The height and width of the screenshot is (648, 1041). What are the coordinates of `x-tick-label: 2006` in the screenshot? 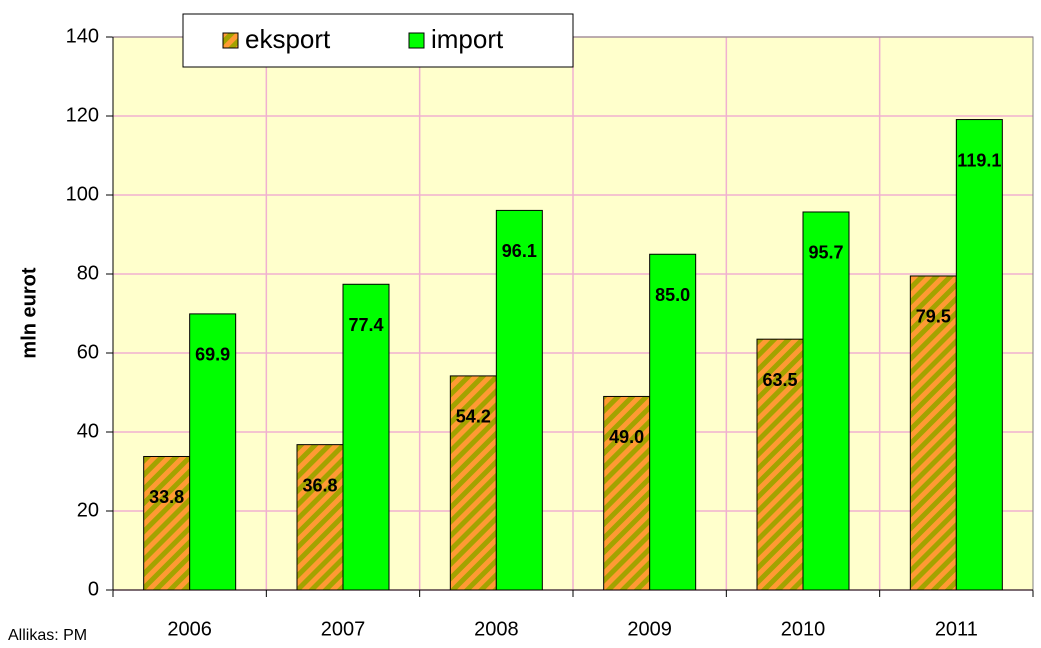 It's located at (189, 629).